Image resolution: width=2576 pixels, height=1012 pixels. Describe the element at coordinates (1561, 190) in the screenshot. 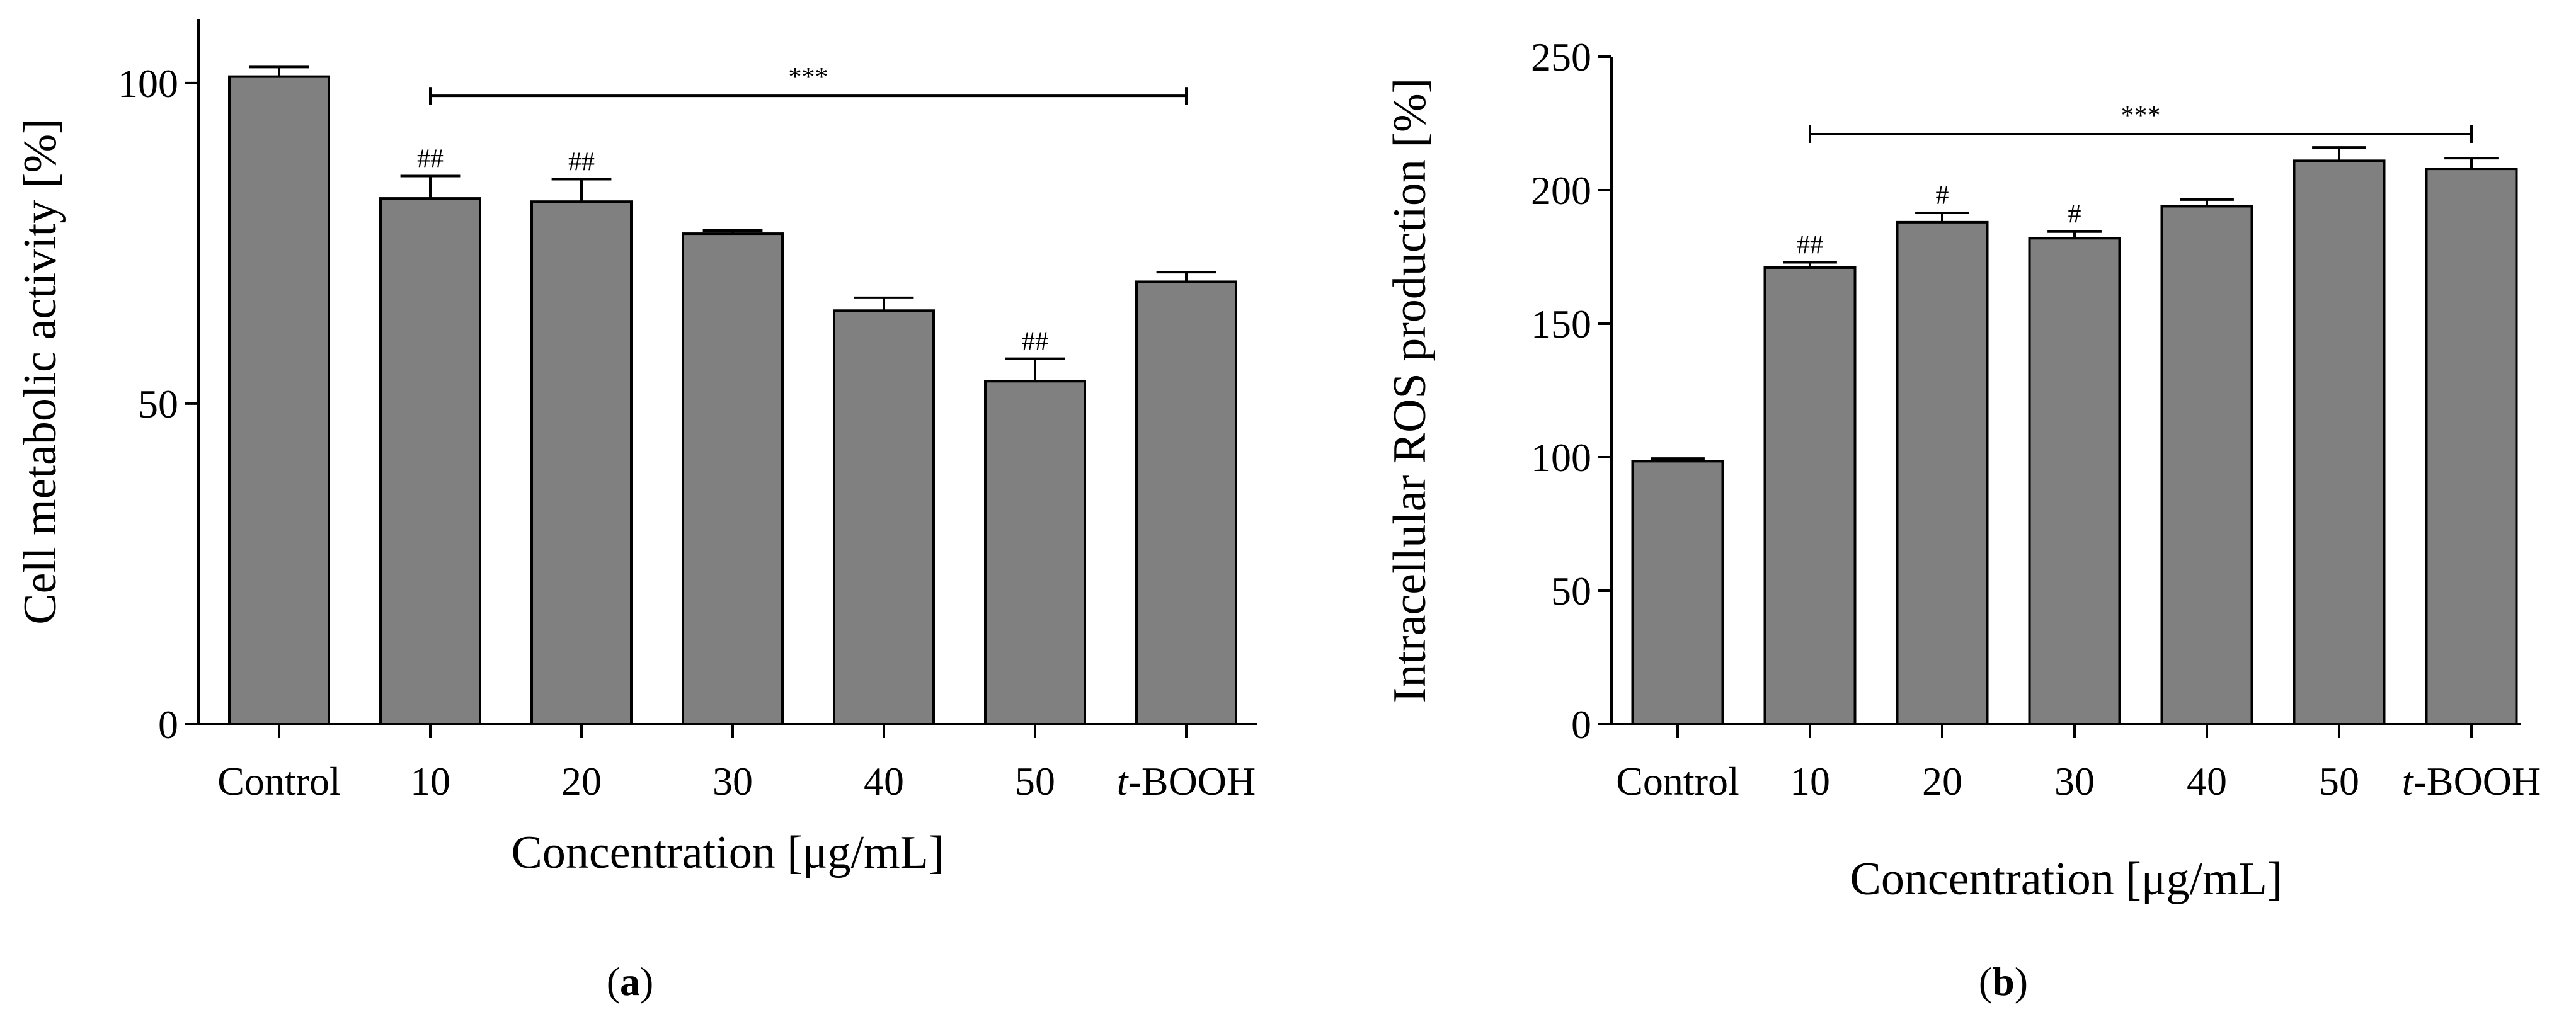

I see `y-tick-label: 200` at that location.